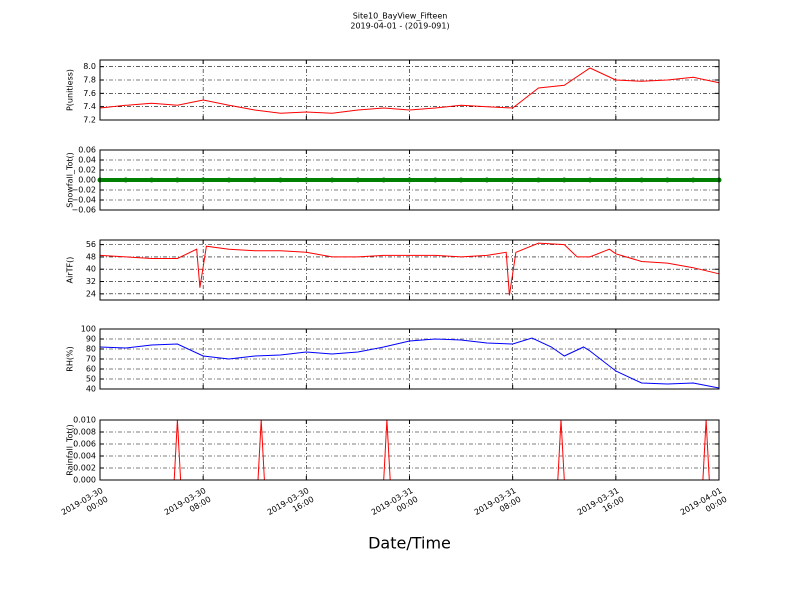 The image size is (800, 600). What do you see at coordinates (87, 180) in the screenshot?
I see `y-tick-label: 0.00` at bounding box center [87, 180].